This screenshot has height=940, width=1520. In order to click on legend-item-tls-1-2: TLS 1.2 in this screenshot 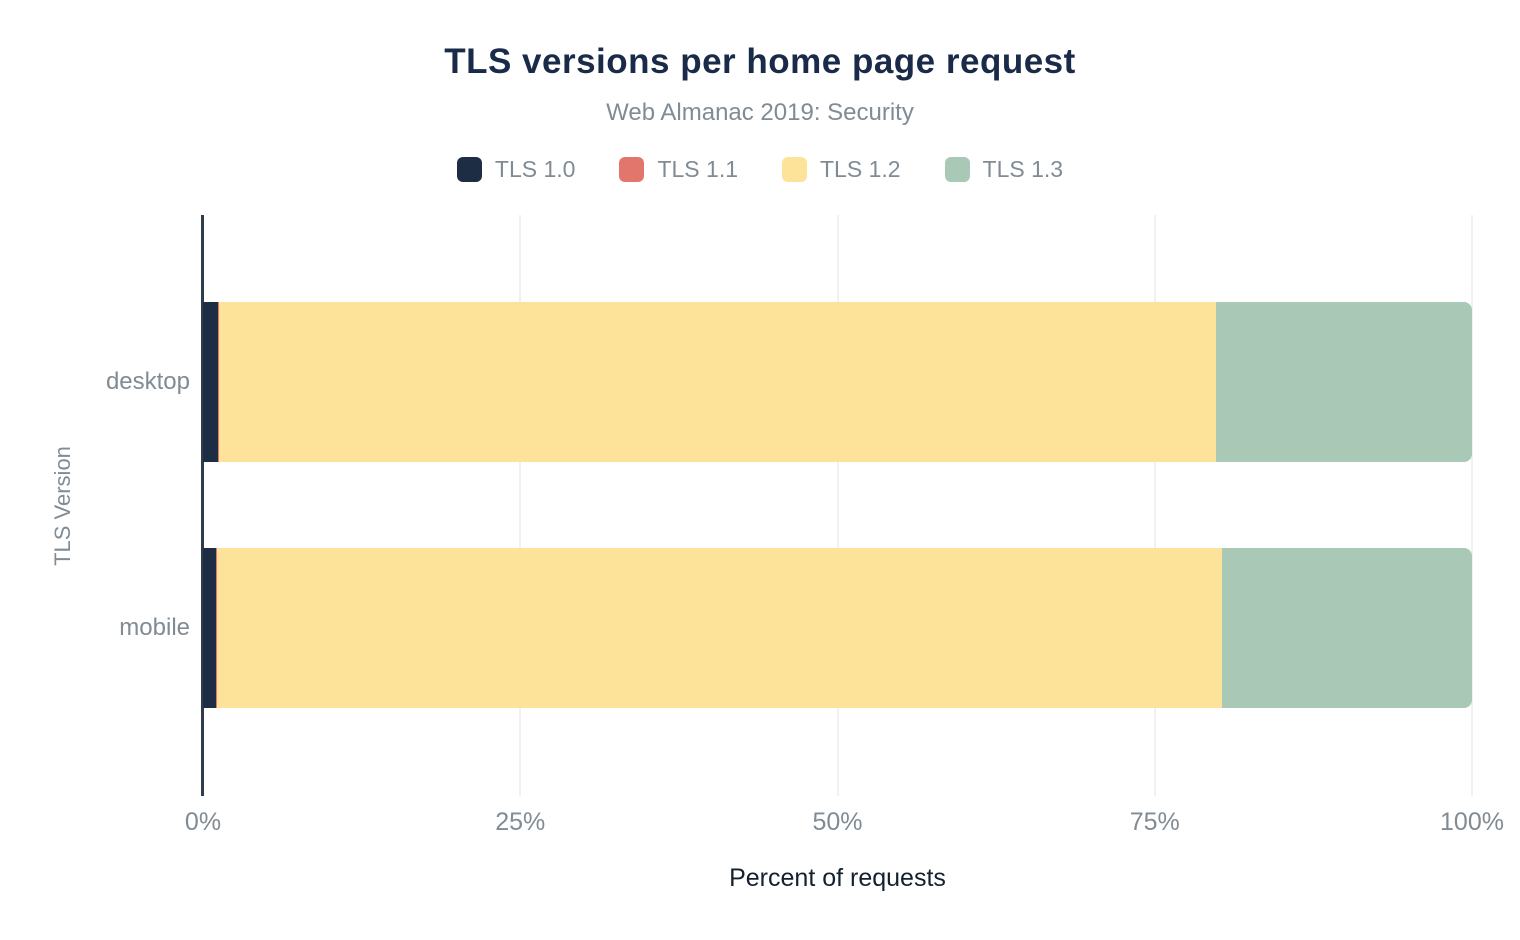, I will do `click(841, 169)`.